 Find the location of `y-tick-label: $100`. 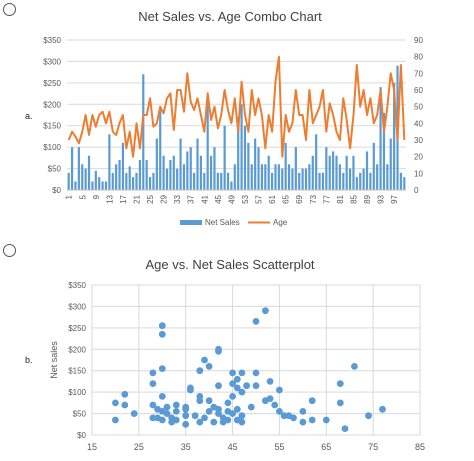

y-tick-label: $100 is located at coordinates (77, 392).